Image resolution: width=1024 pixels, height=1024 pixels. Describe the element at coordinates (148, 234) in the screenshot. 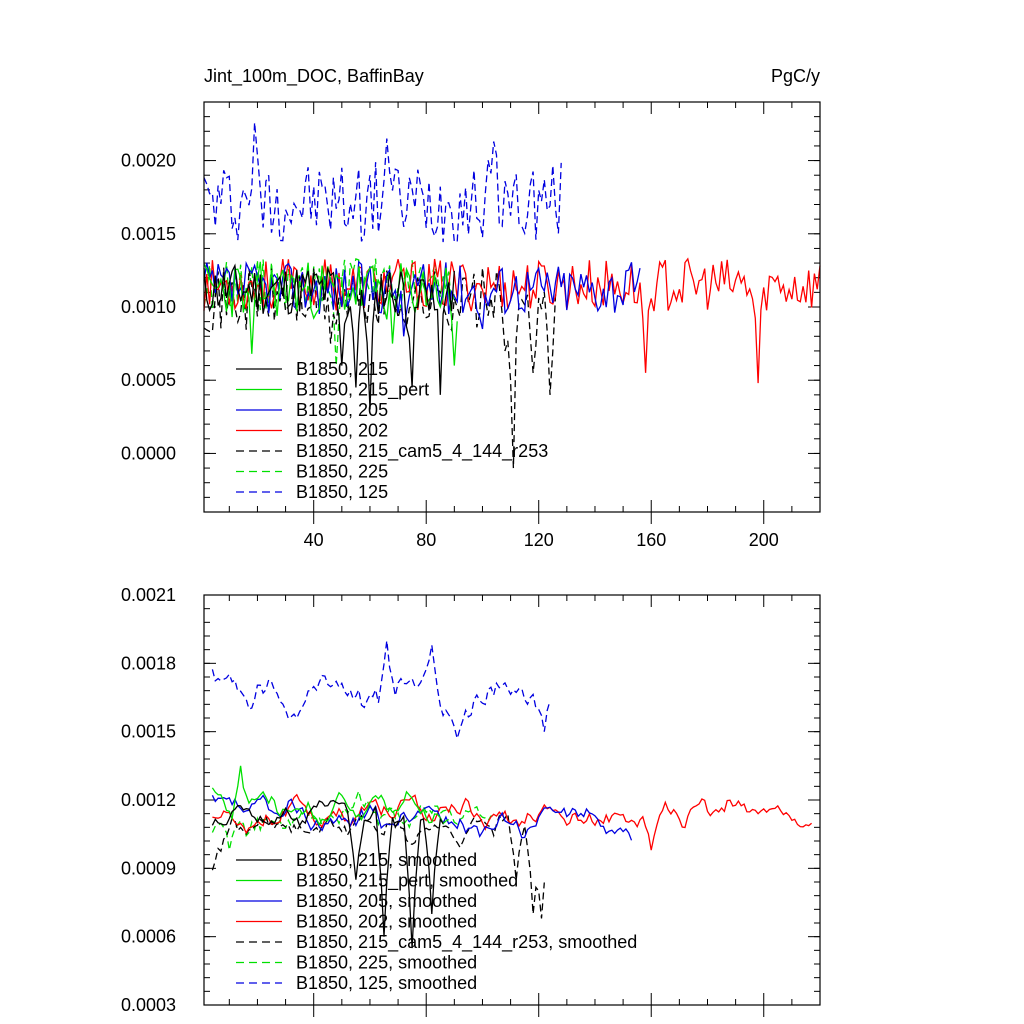

I see `top-y-tick-label: 0.0015` at that location.